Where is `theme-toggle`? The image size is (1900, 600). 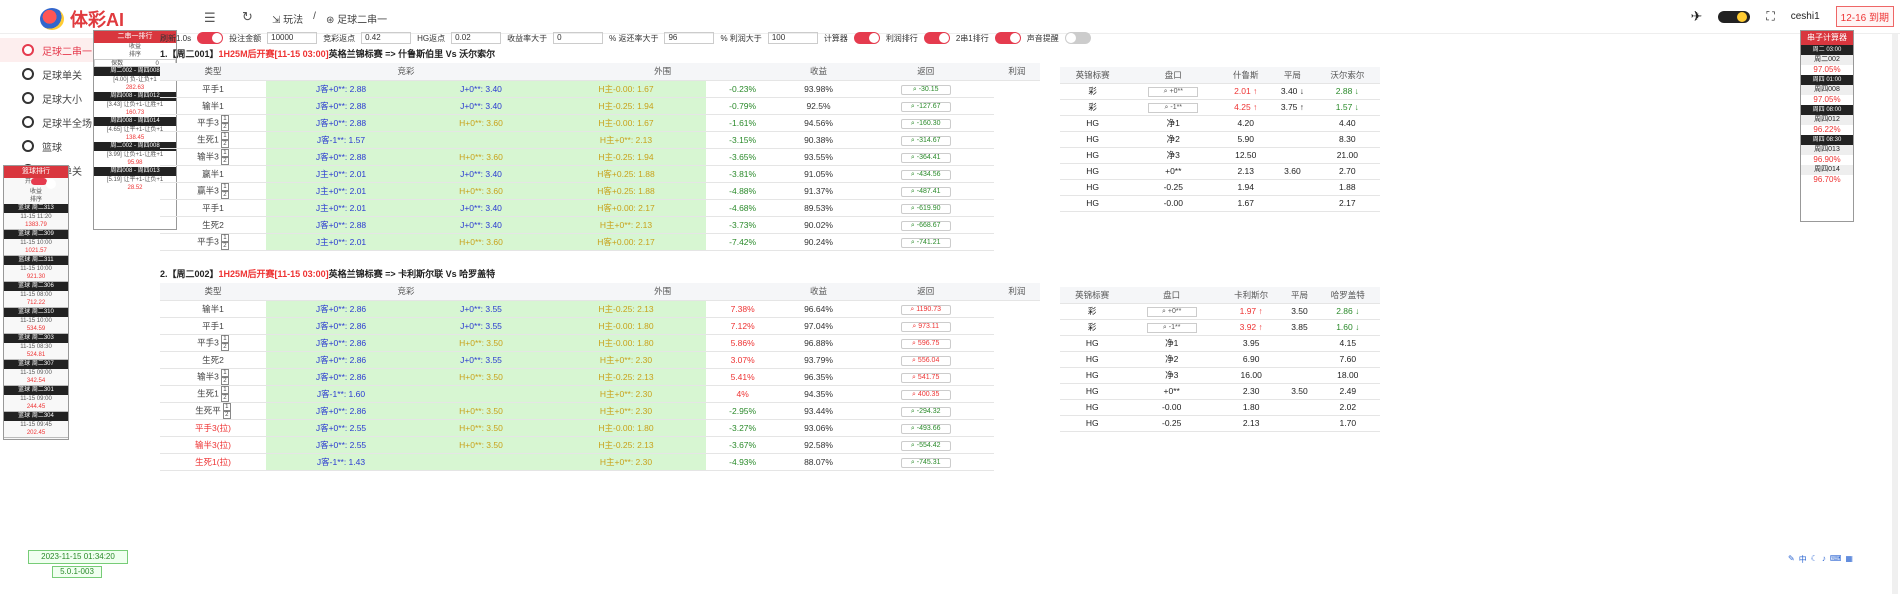 theme-toggle is located at coordinates (1734, 16).